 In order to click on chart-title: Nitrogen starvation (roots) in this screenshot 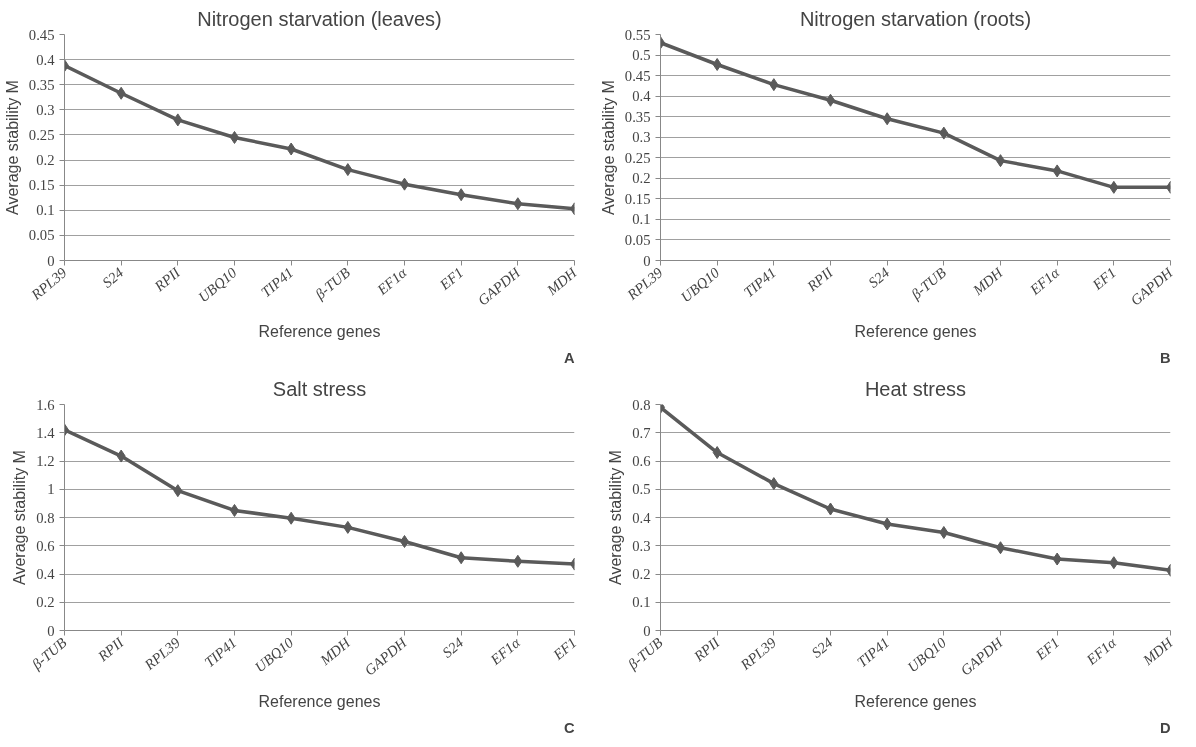, I will do `click(915, 18)`.